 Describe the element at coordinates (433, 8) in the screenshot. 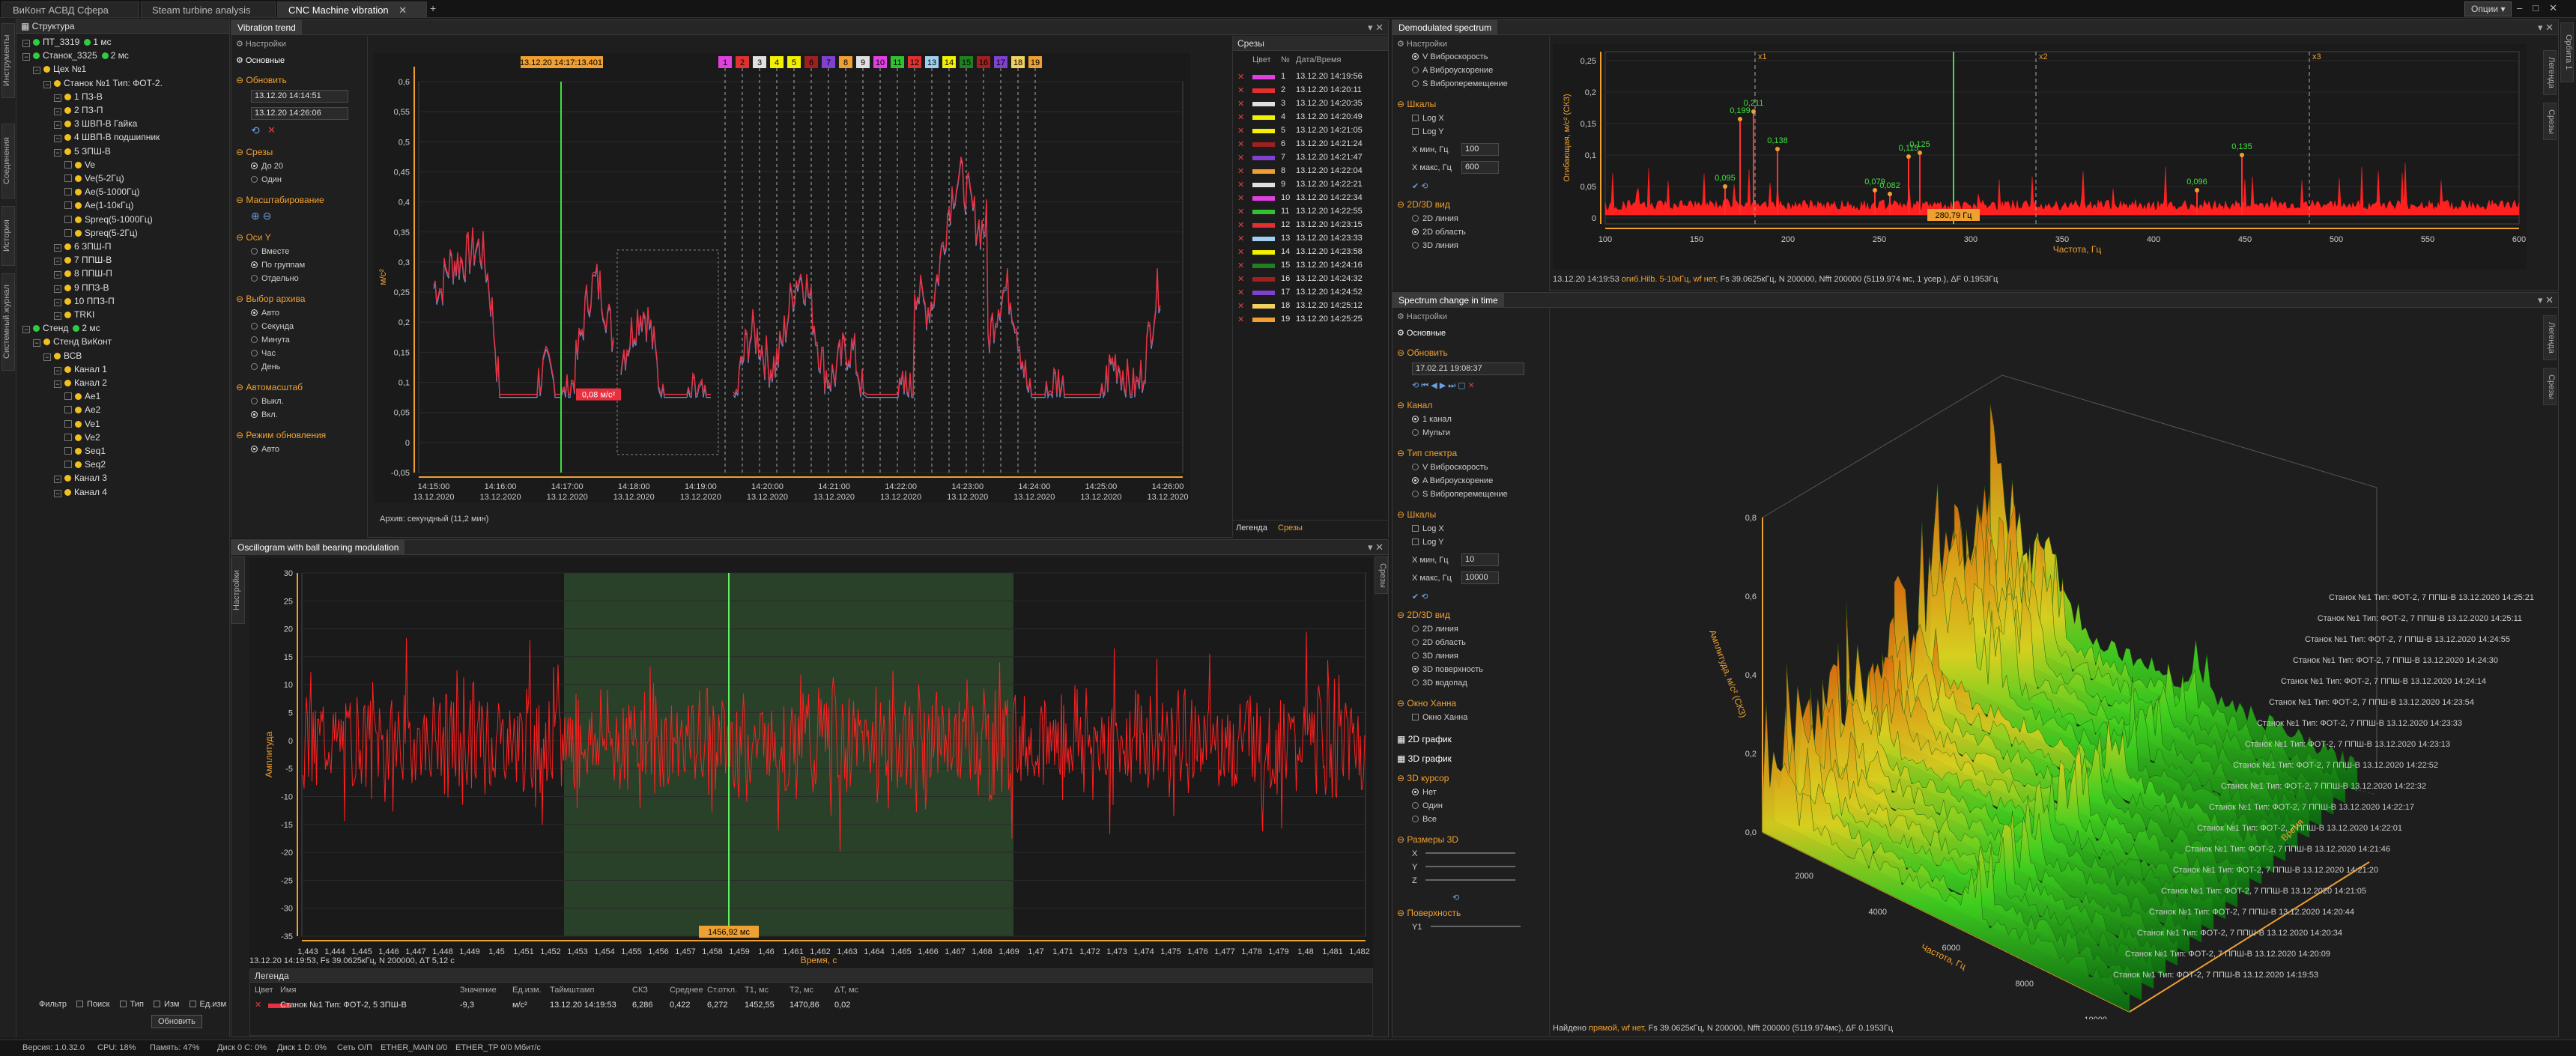

I see `add-tab-icon: +` at that location.